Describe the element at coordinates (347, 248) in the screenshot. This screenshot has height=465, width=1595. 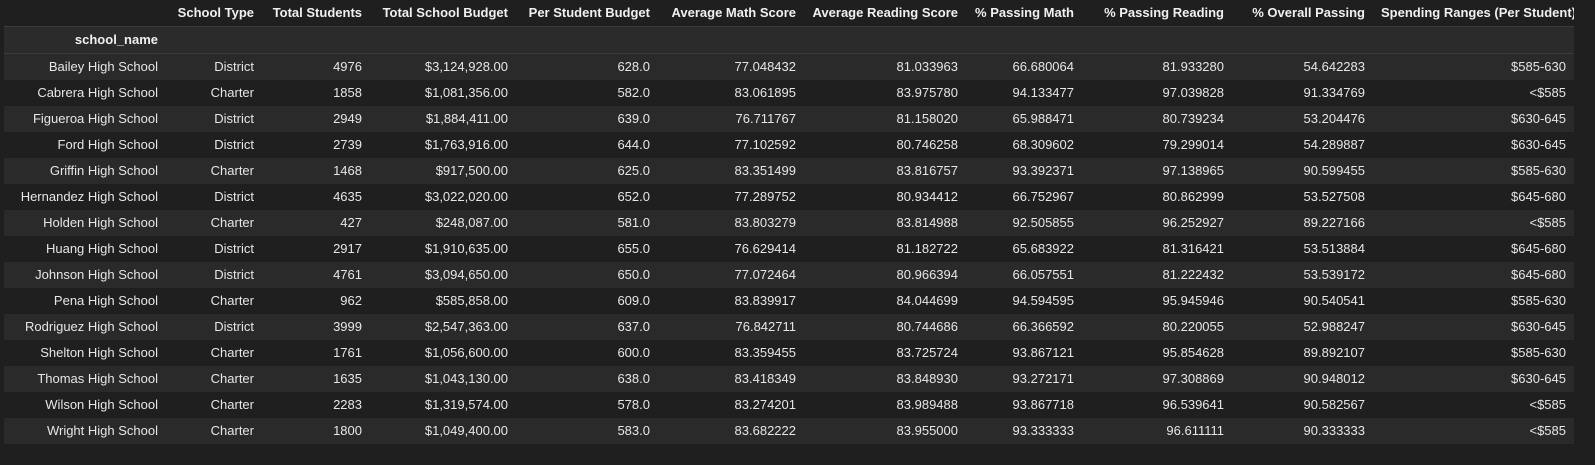
I see `table-cell: 2917` at that location.